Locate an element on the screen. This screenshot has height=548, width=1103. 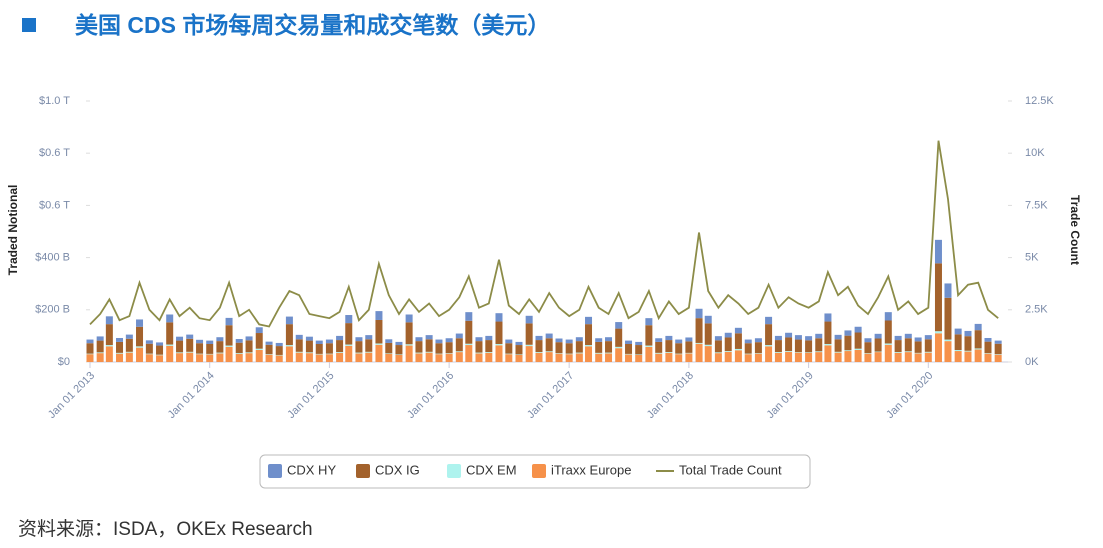
x-tick-label: Jan 01 2017 is located at coordinates (550, 395).